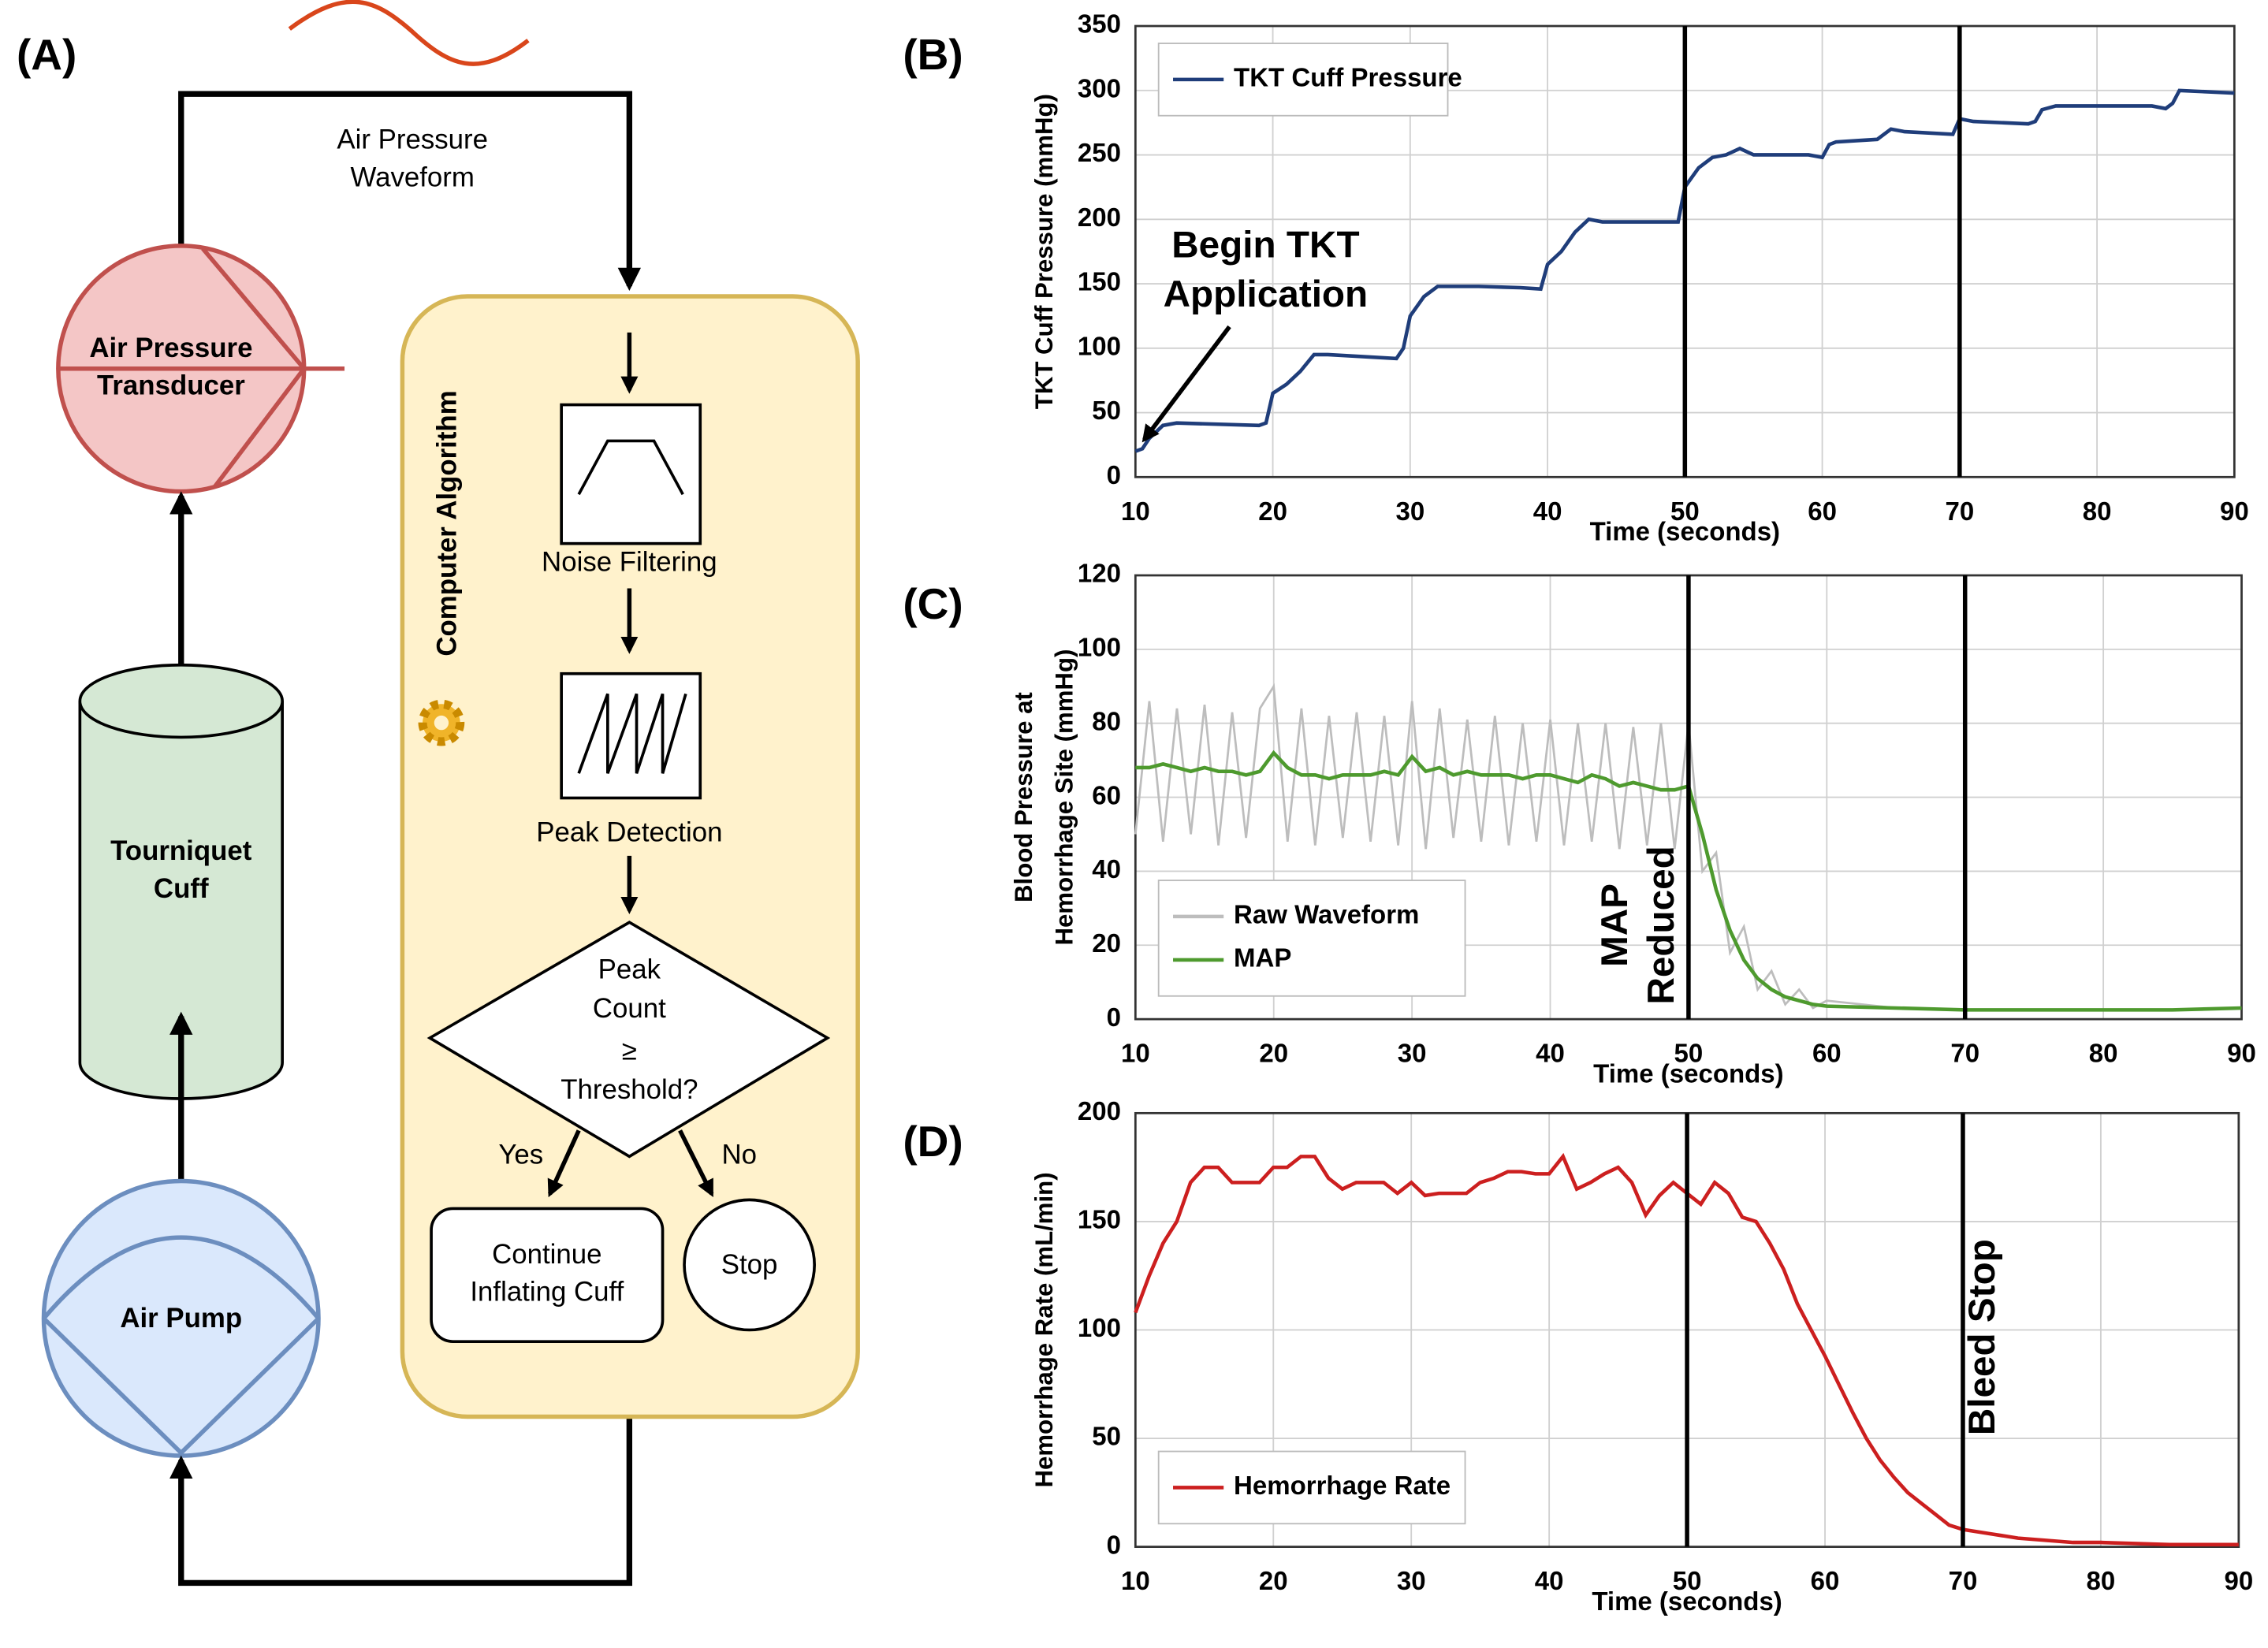  Describe the element at coordinates (1266, 269) in the screenshot. I see `annotation: Begin TKT Application` at that location.